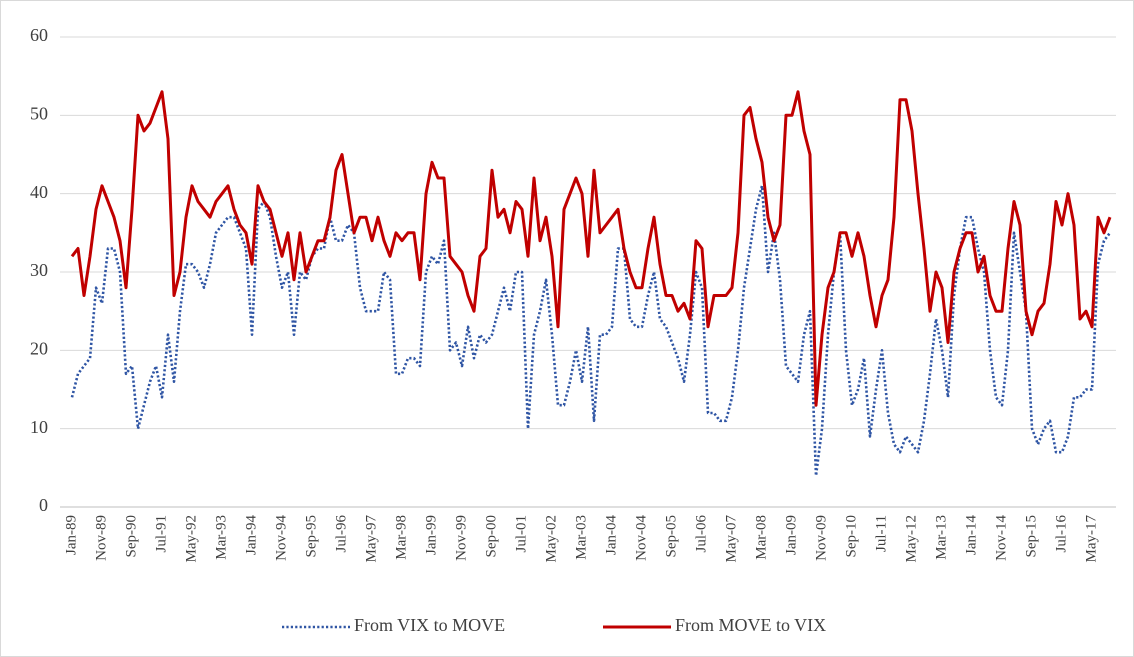 This screenshot has width=1134, height=657. Describe the element at coordinates (821, 538) in the screenshot. I see `x-tick-label: Nov-09` at that location.